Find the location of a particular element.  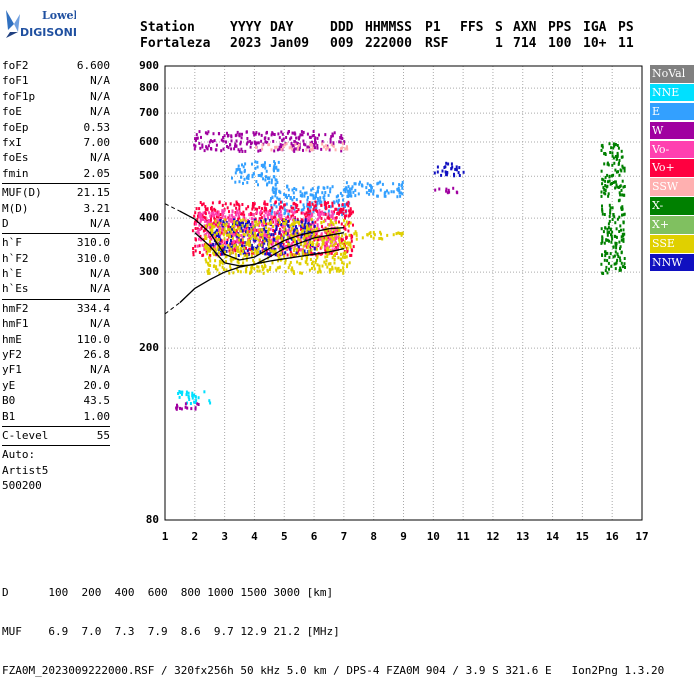

profile-curve is located at coordinates (269, 249).